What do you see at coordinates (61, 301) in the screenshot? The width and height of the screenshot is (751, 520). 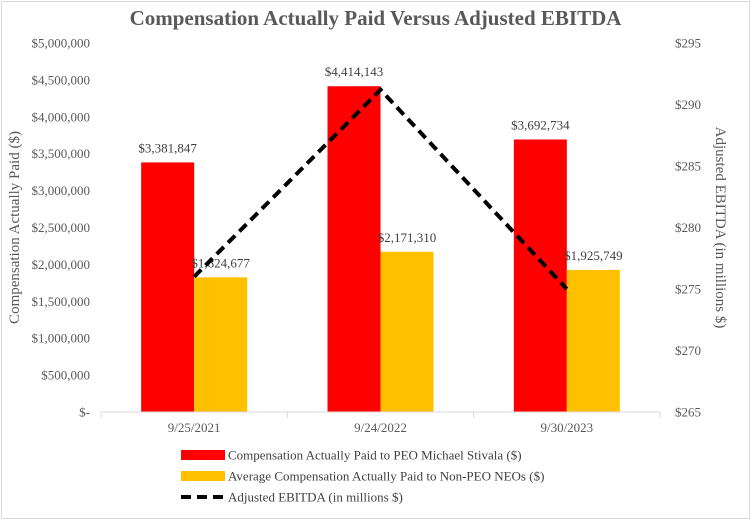 I see `y-tick-label: $1,500,000` at bounding box center [61, 301].